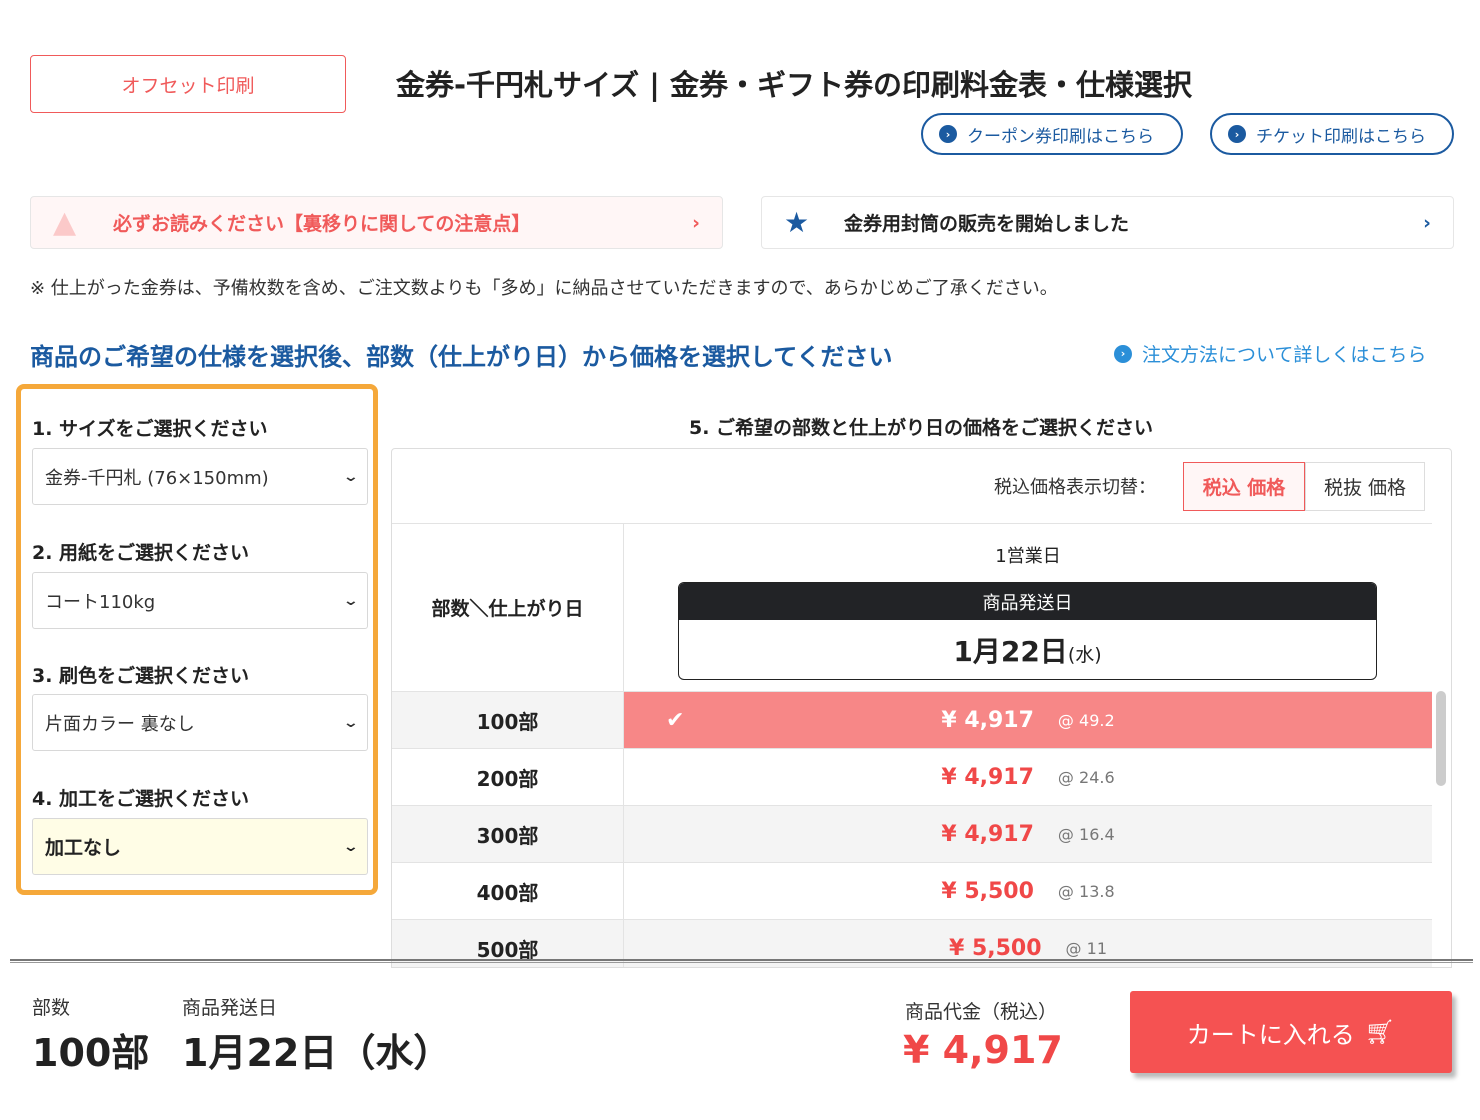  Describe the element at coordinates (508, 777) in the screenshot. I see `qty-cell: 200部` at that location.